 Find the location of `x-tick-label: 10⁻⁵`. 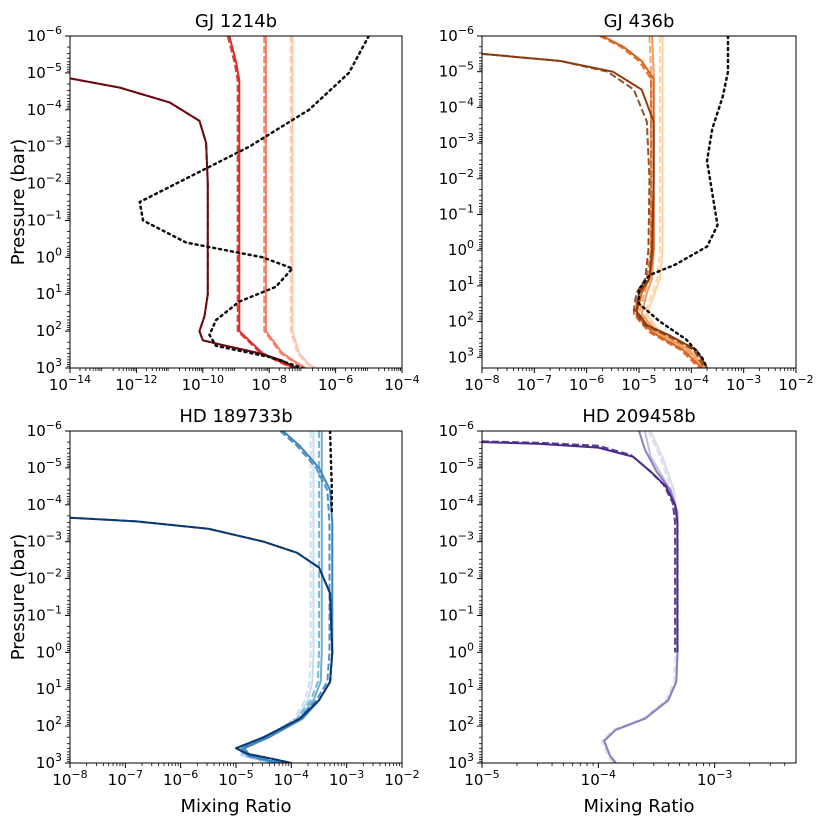

x-tick-label: 10⁻⁵ is located at coordinates (235, 778).